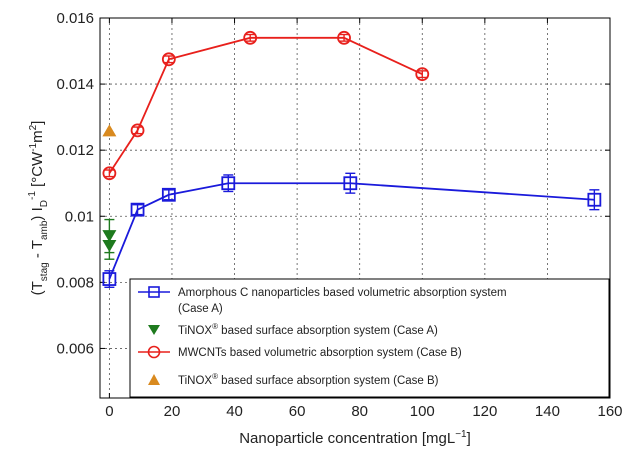  Describe the element at coordinates (609, 411) in the screenshot. I see `x-tick-label: 160` at that location.